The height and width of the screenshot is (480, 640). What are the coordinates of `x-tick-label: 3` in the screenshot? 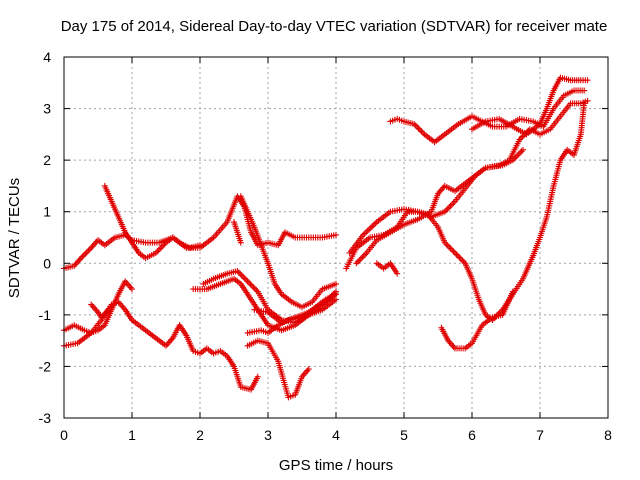 It's located at (268, 435).